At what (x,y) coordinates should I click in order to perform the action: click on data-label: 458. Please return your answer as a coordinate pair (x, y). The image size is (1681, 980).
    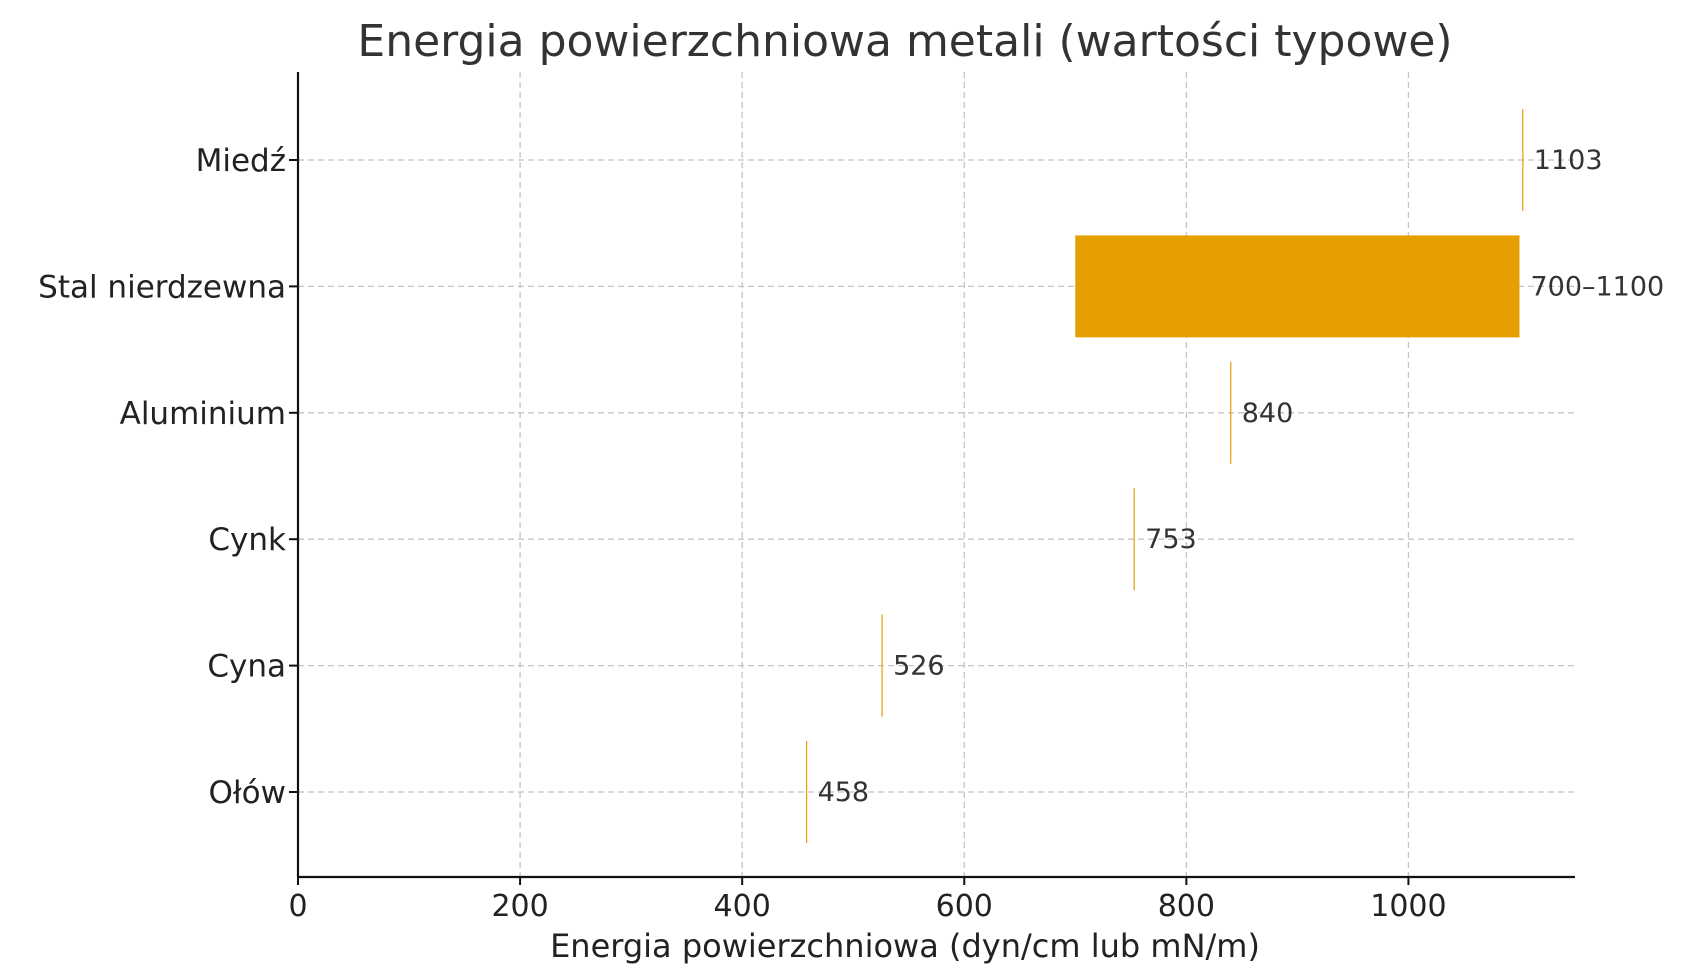
    Looking at the image, I should click on (844, 792).